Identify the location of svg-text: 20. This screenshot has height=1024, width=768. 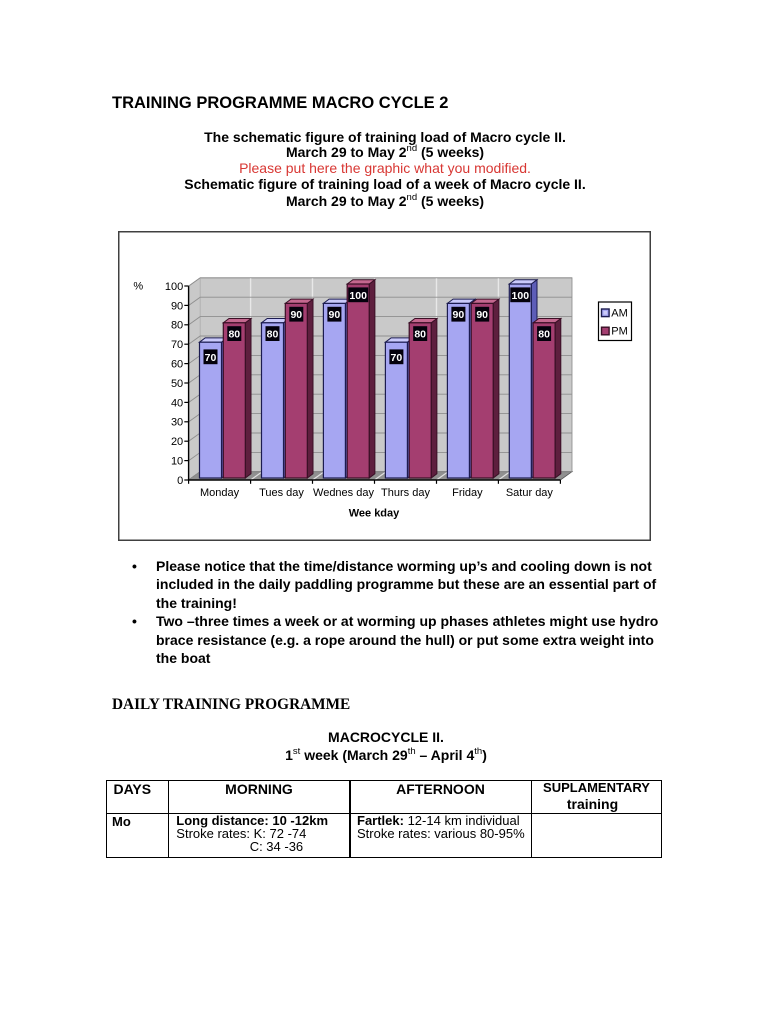
(177, 442).